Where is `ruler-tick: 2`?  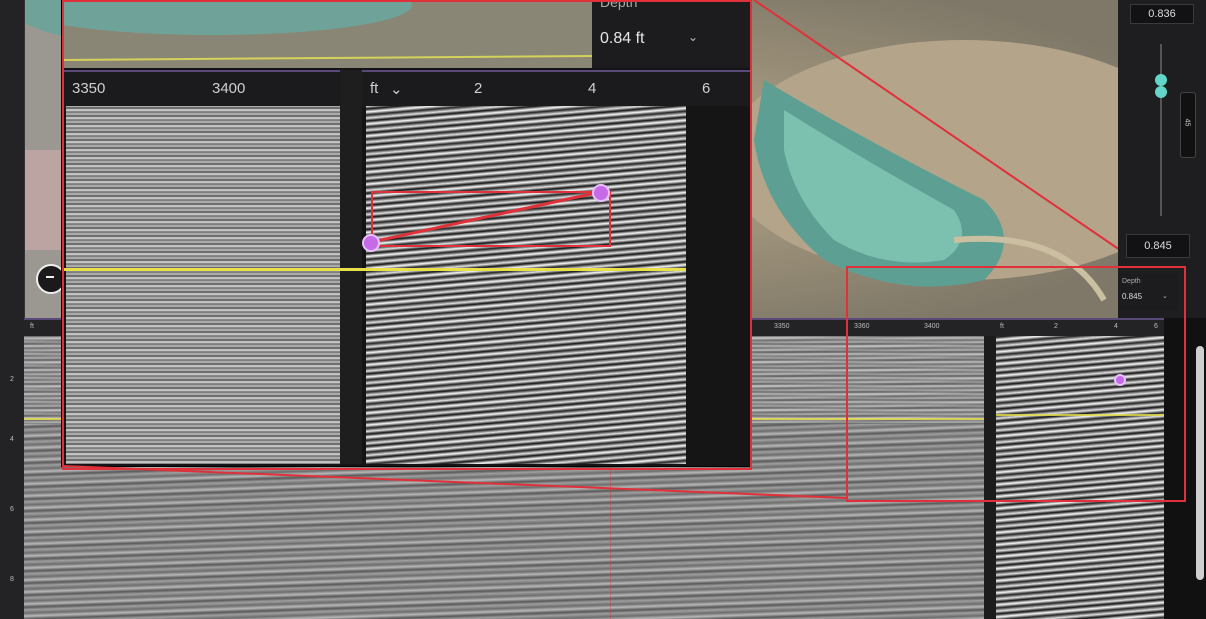
ruler-tick: 2 is located at coordinates (12, 379).